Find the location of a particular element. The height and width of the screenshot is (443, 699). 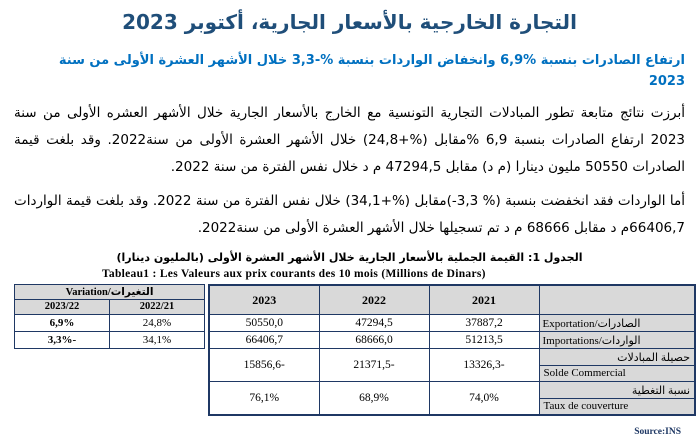

variation-value-export-2023-22: 6,9% is located at coordinates (62, 322).